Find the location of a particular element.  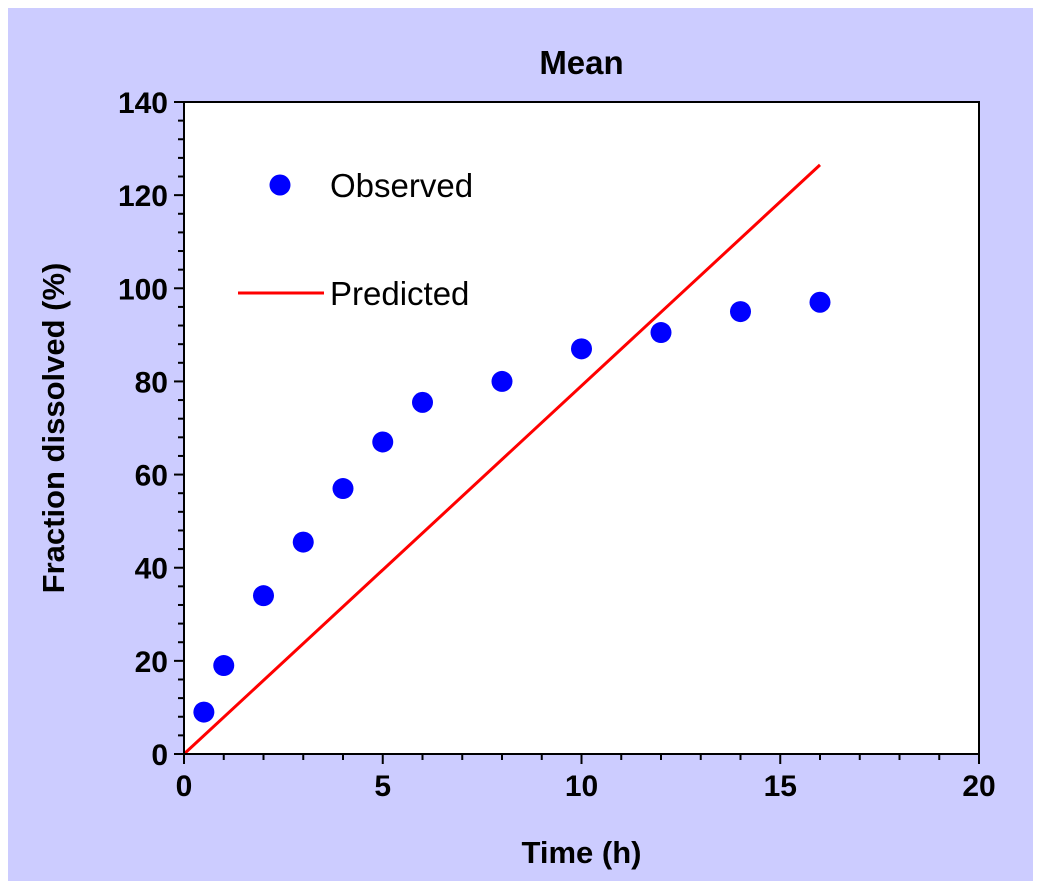

legend-predicted-label: Predicted is located at coordinates (399, 293).